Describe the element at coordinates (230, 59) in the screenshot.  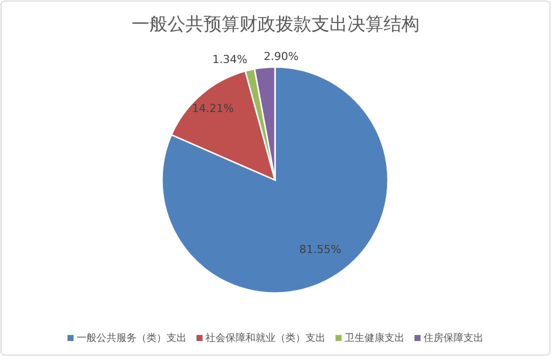
I see `data-label: 1.34%` at that location.